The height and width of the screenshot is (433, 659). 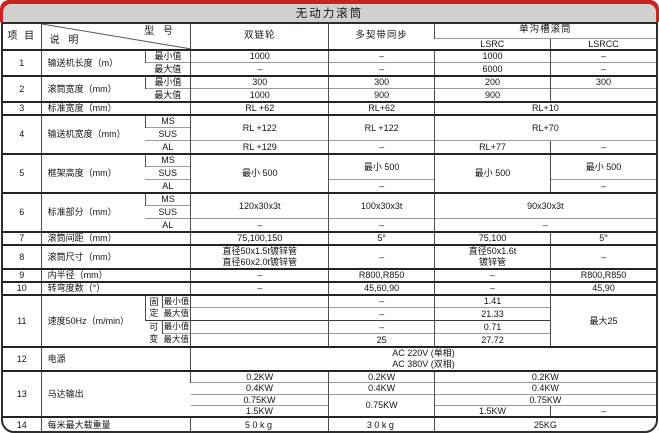 What do you see at coordinates (22, 88) in the screenshot?
I see `row-number: 2` at bounding box center [22, 88].